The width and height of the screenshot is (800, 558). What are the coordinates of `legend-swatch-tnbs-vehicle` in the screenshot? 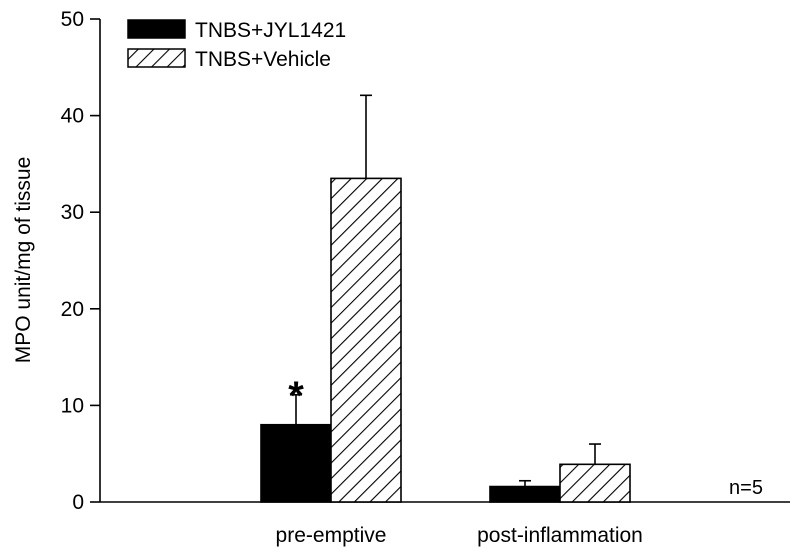 It's located at (156, 58).